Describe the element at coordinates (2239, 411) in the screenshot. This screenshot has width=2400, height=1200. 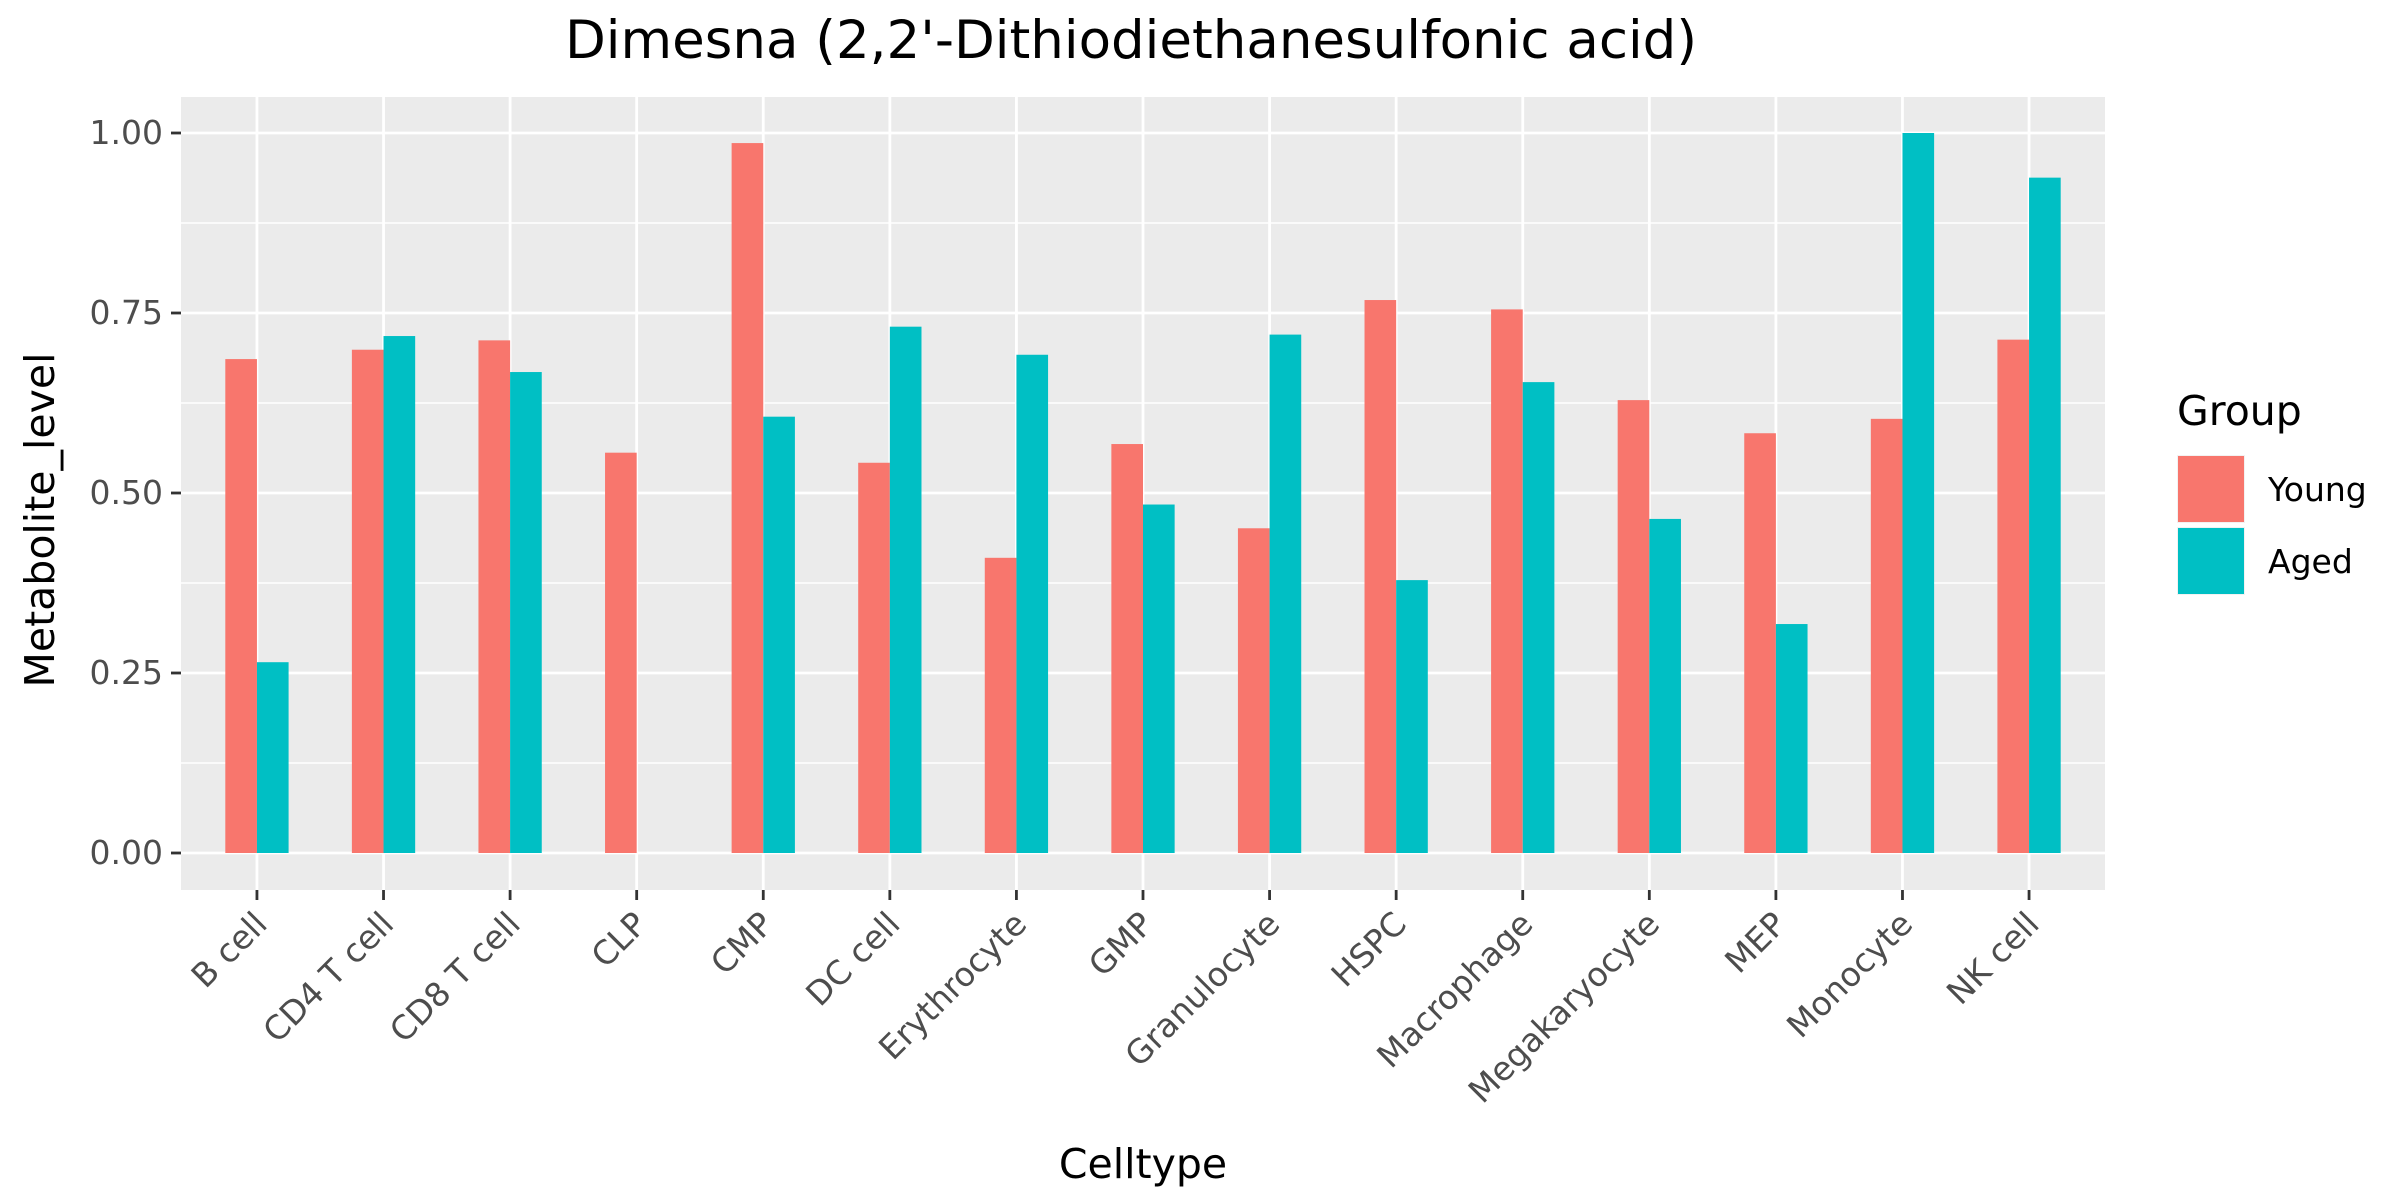
I see `legend-title: Group` at that location.